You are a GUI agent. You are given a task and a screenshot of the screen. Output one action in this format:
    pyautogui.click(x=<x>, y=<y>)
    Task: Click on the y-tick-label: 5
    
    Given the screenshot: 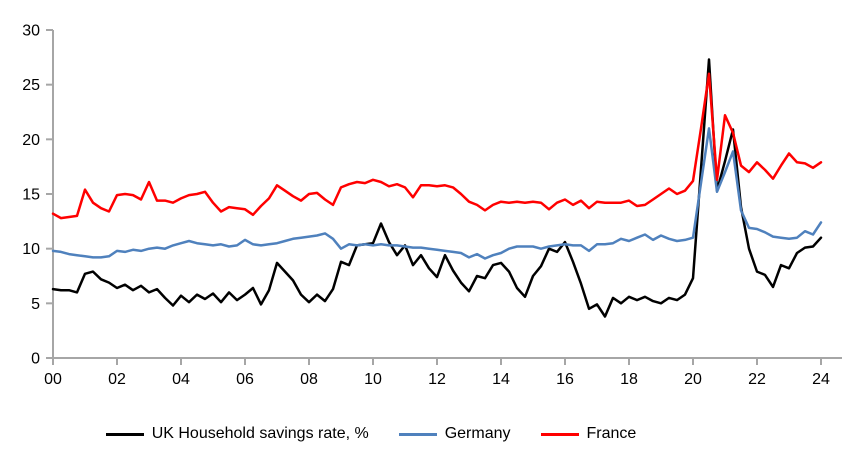 What is the action you would take?
    pyautogui.click(x=35, y=304)
    